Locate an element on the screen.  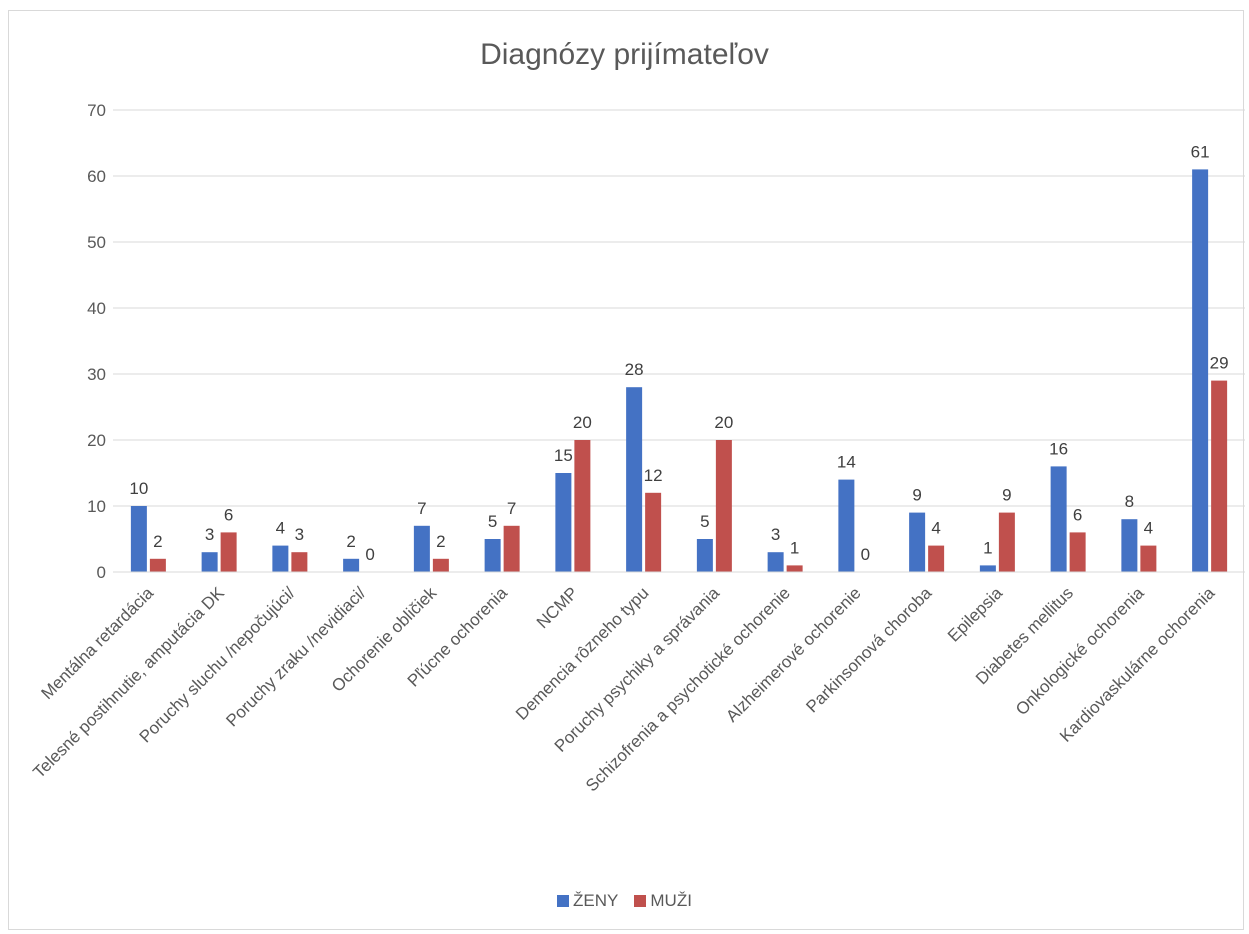
y-tick-label: 40 is located at coordinates (96, 308).